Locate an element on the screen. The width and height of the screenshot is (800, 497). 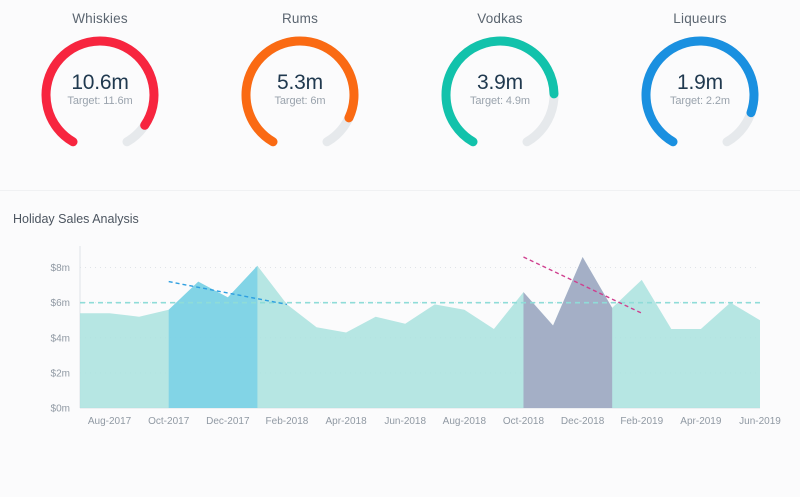
y-tick-label: $2m is located at coordinates (60, 373).